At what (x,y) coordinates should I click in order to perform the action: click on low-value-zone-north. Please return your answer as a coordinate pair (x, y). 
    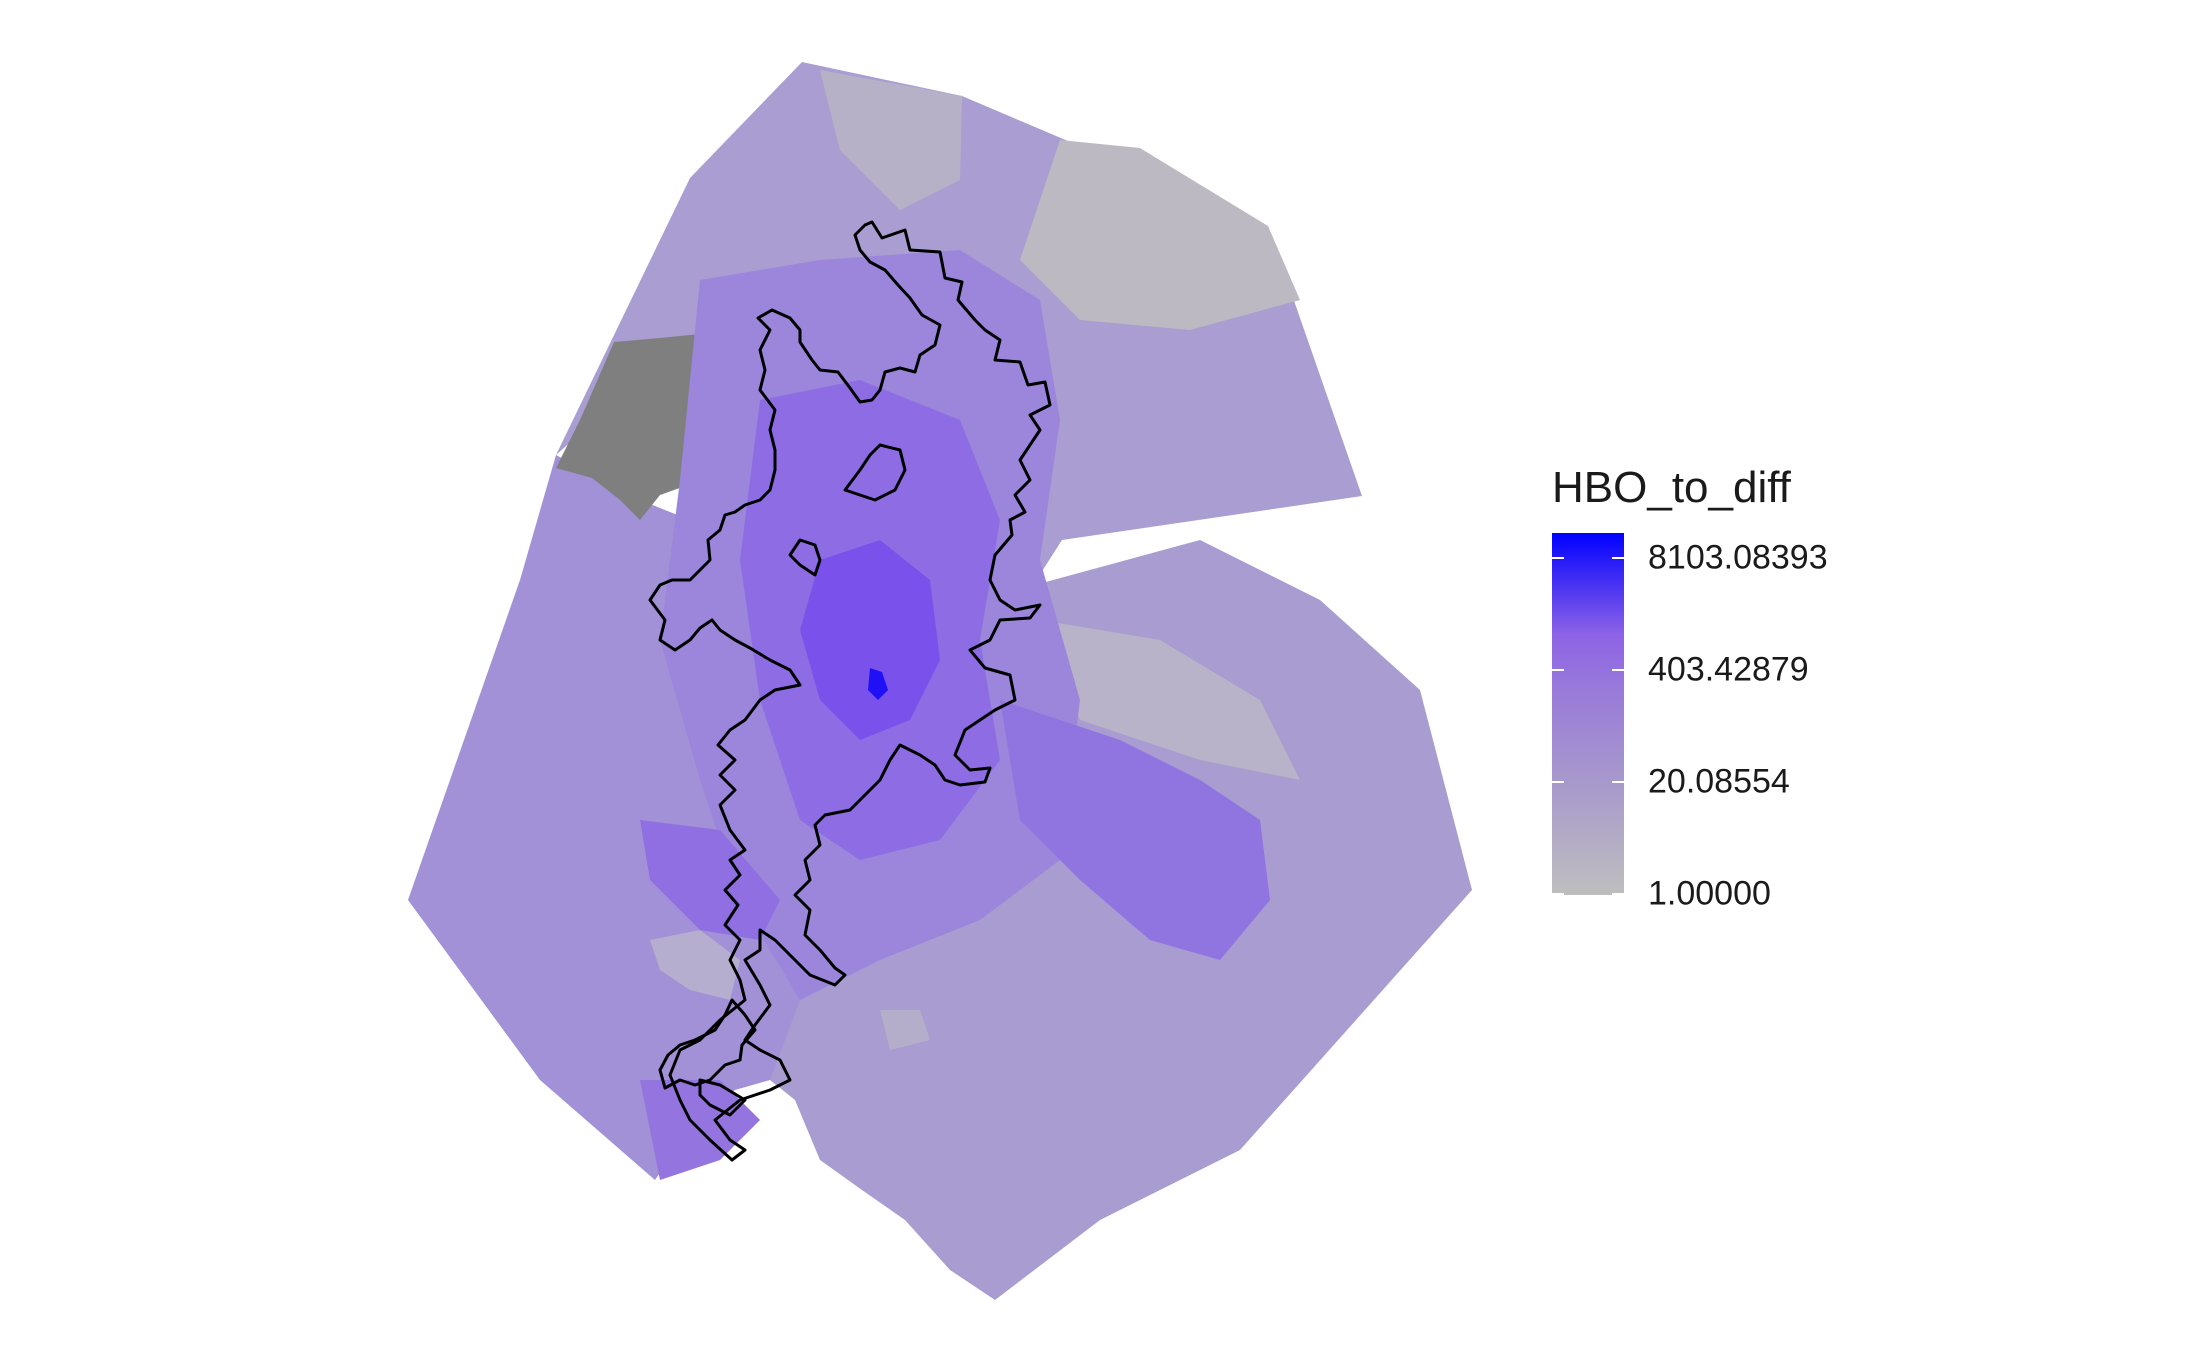
    Looking at the image, I should click on (891, 140).